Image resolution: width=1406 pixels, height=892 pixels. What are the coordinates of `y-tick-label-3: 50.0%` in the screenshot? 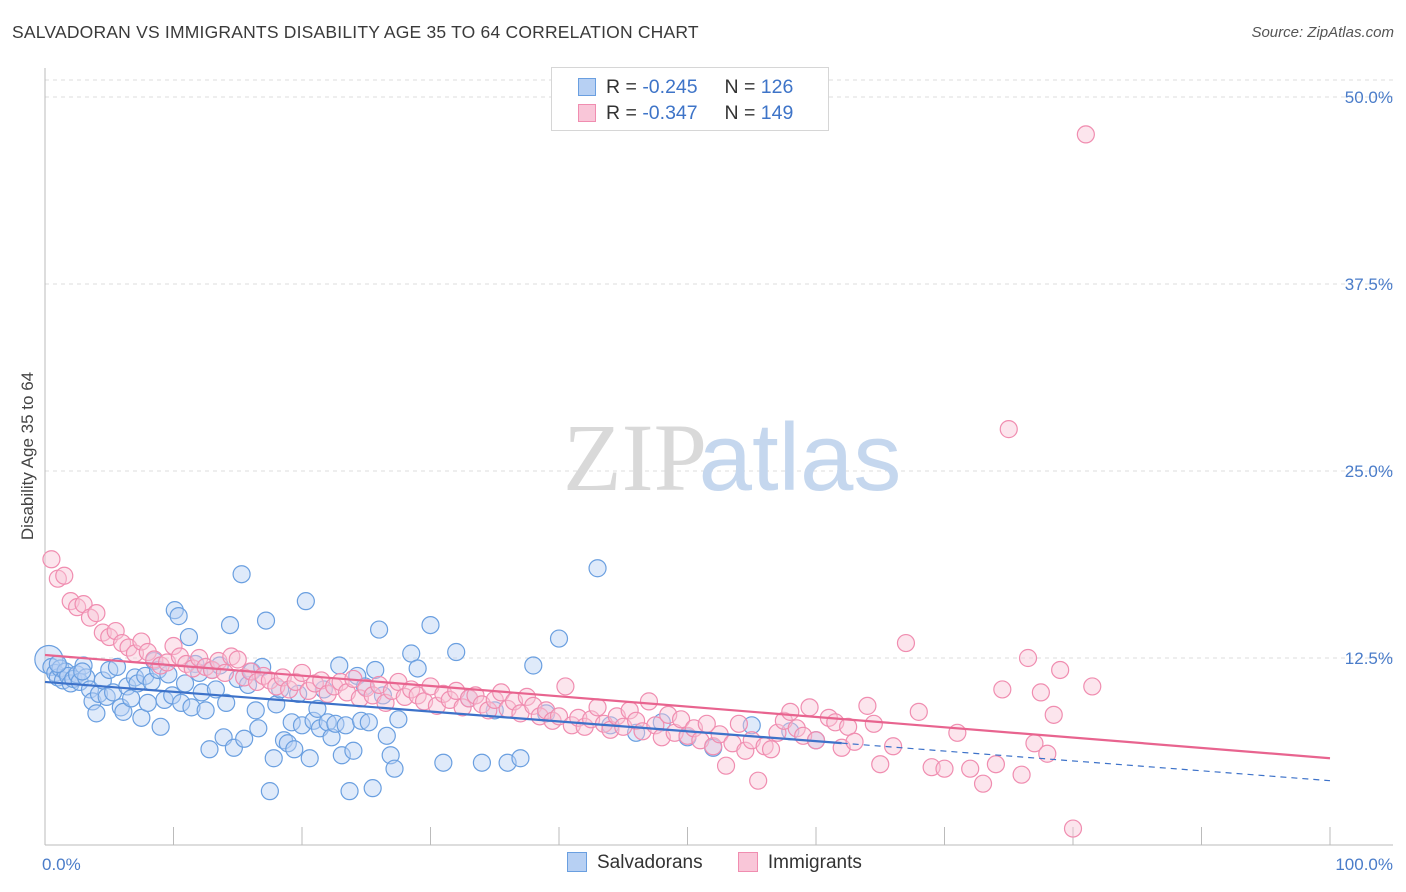 It's located at (1369, 97).